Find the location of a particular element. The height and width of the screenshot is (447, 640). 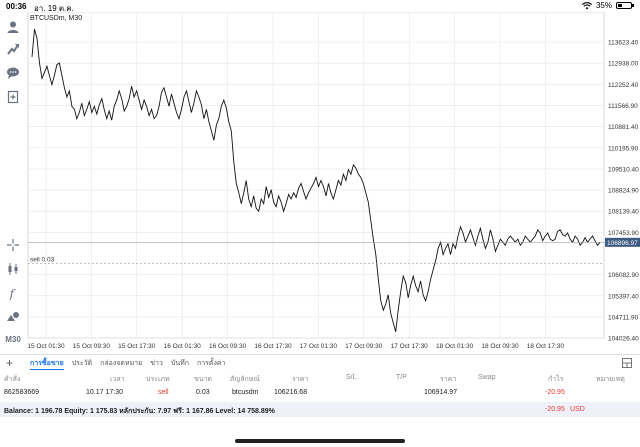

header-8: ราคา is located at coordinates (448, 379).